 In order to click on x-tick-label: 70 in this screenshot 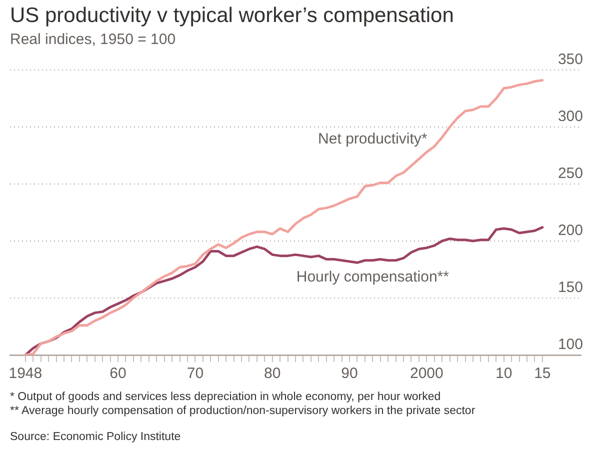, I will do `click(195, 373)`.